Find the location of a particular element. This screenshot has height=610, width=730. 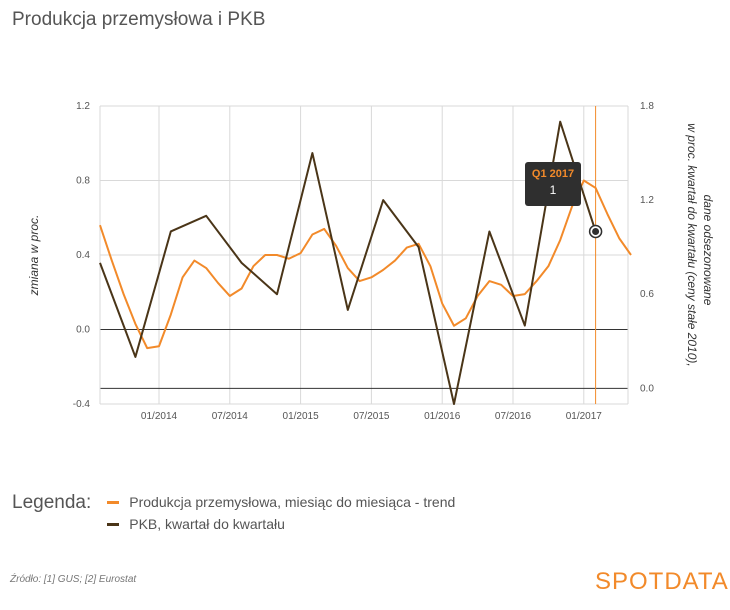

y-left-axis-title: zmiana w proc. is located at coordinates (34, 256).